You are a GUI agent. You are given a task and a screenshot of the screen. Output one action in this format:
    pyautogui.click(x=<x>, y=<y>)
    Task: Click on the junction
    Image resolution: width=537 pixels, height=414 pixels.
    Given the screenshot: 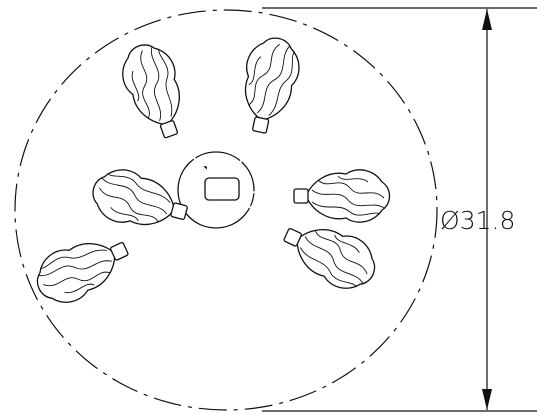 What is the action you would take?
    pyautogui.click(x=222, y=189)
    